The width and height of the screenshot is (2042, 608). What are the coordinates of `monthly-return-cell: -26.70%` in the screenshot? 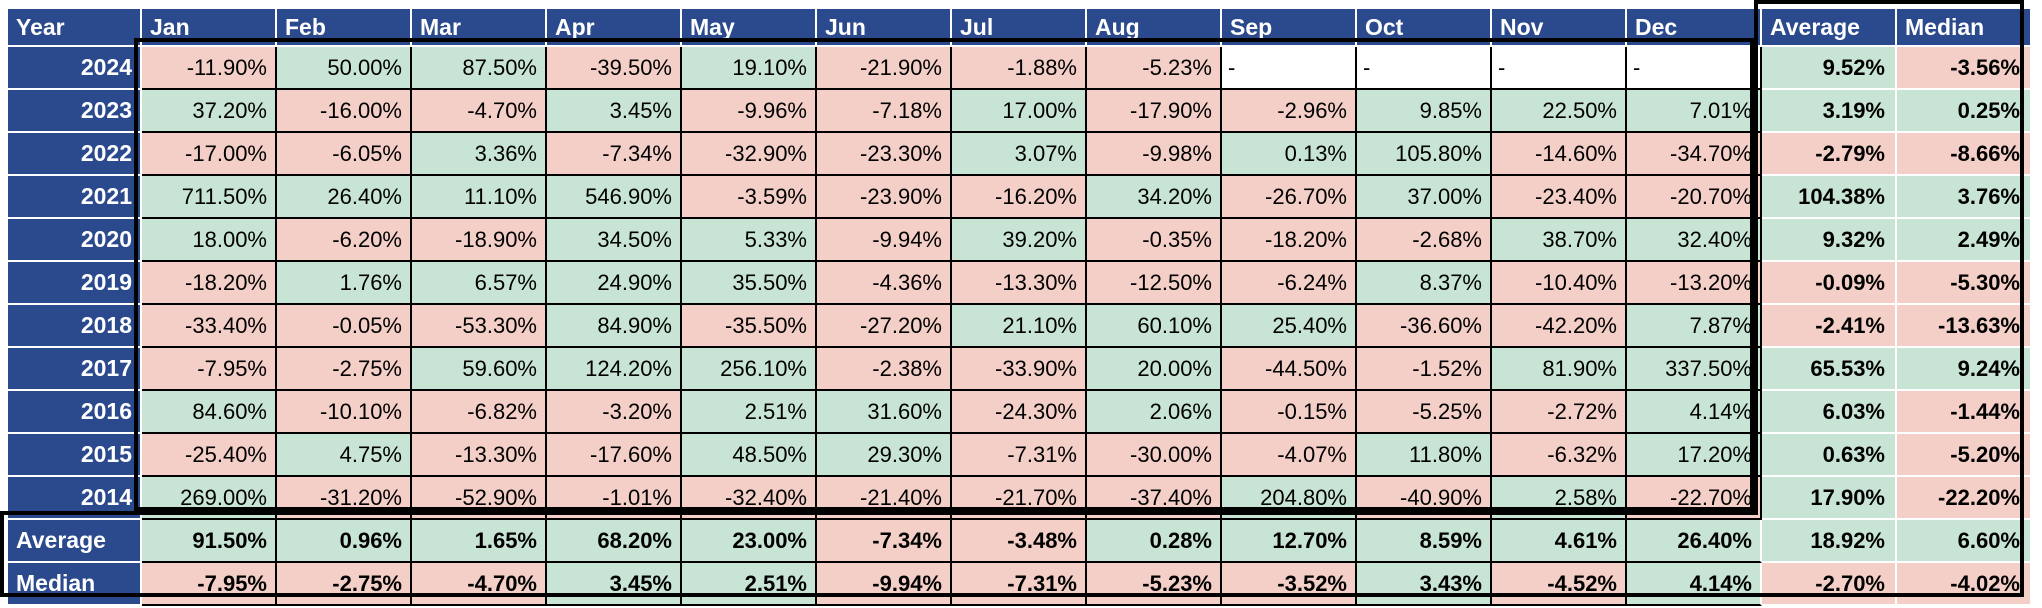 It's located at (1289, 197).